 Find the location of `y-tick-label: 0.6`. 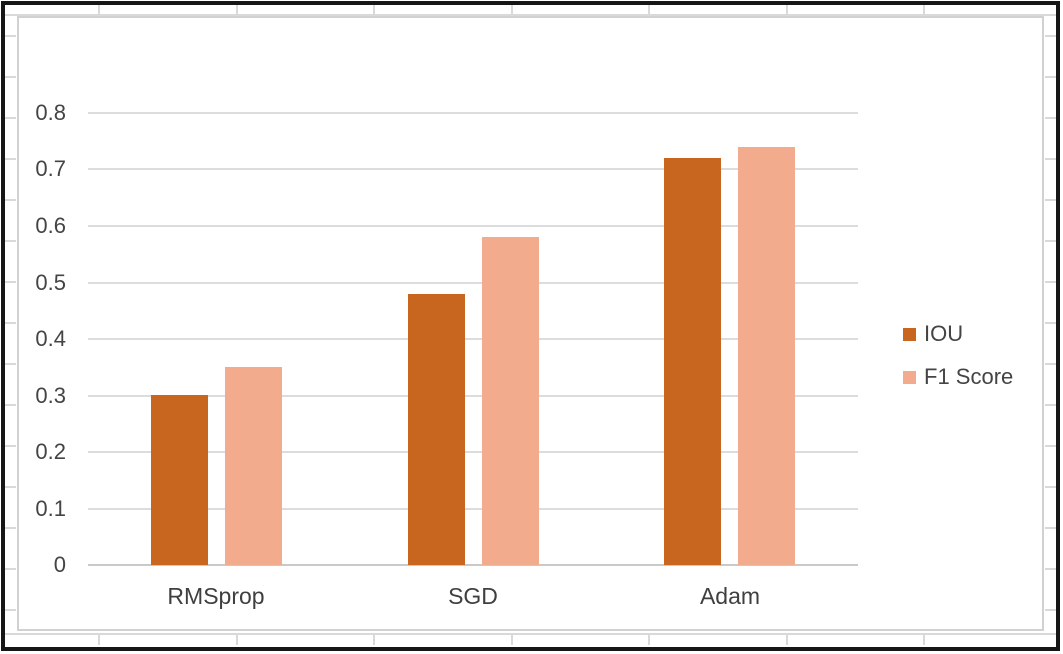

y-tick-label: 0.6 is located at coordinates (50, 225).